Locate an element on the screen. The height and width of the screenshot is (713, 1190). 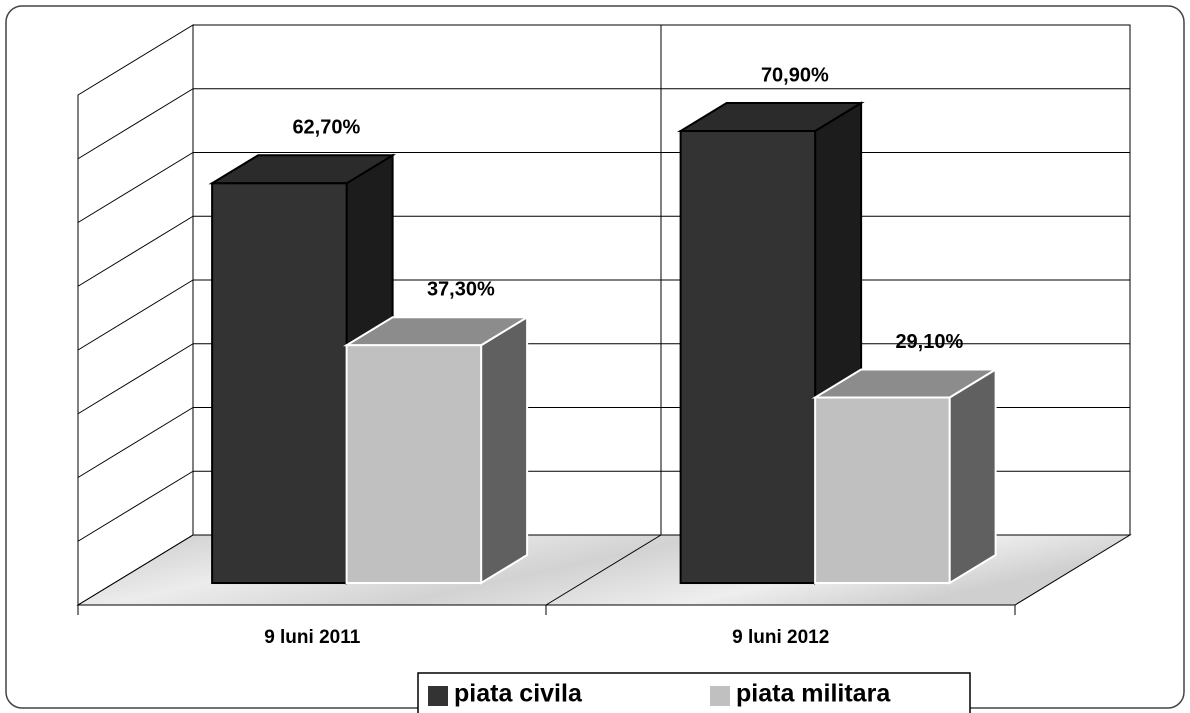
legend-label: piata civila is located at coordinates (518, 694).